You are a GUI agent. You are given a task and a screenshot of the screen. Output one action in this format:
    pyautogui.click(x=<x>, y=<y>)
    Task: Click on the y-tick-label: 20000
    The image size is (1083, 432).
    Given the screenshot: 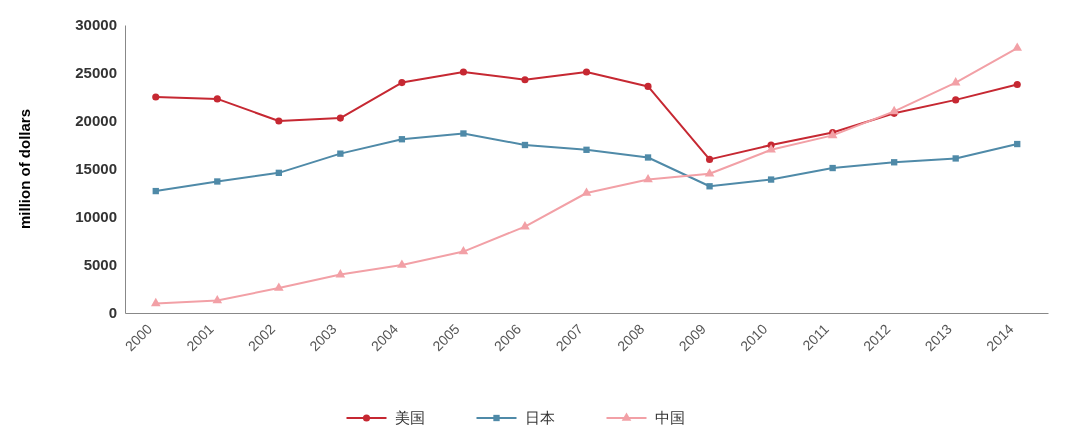 What is the action you would take?
    pyautogui.click(x=96, y=121)
    